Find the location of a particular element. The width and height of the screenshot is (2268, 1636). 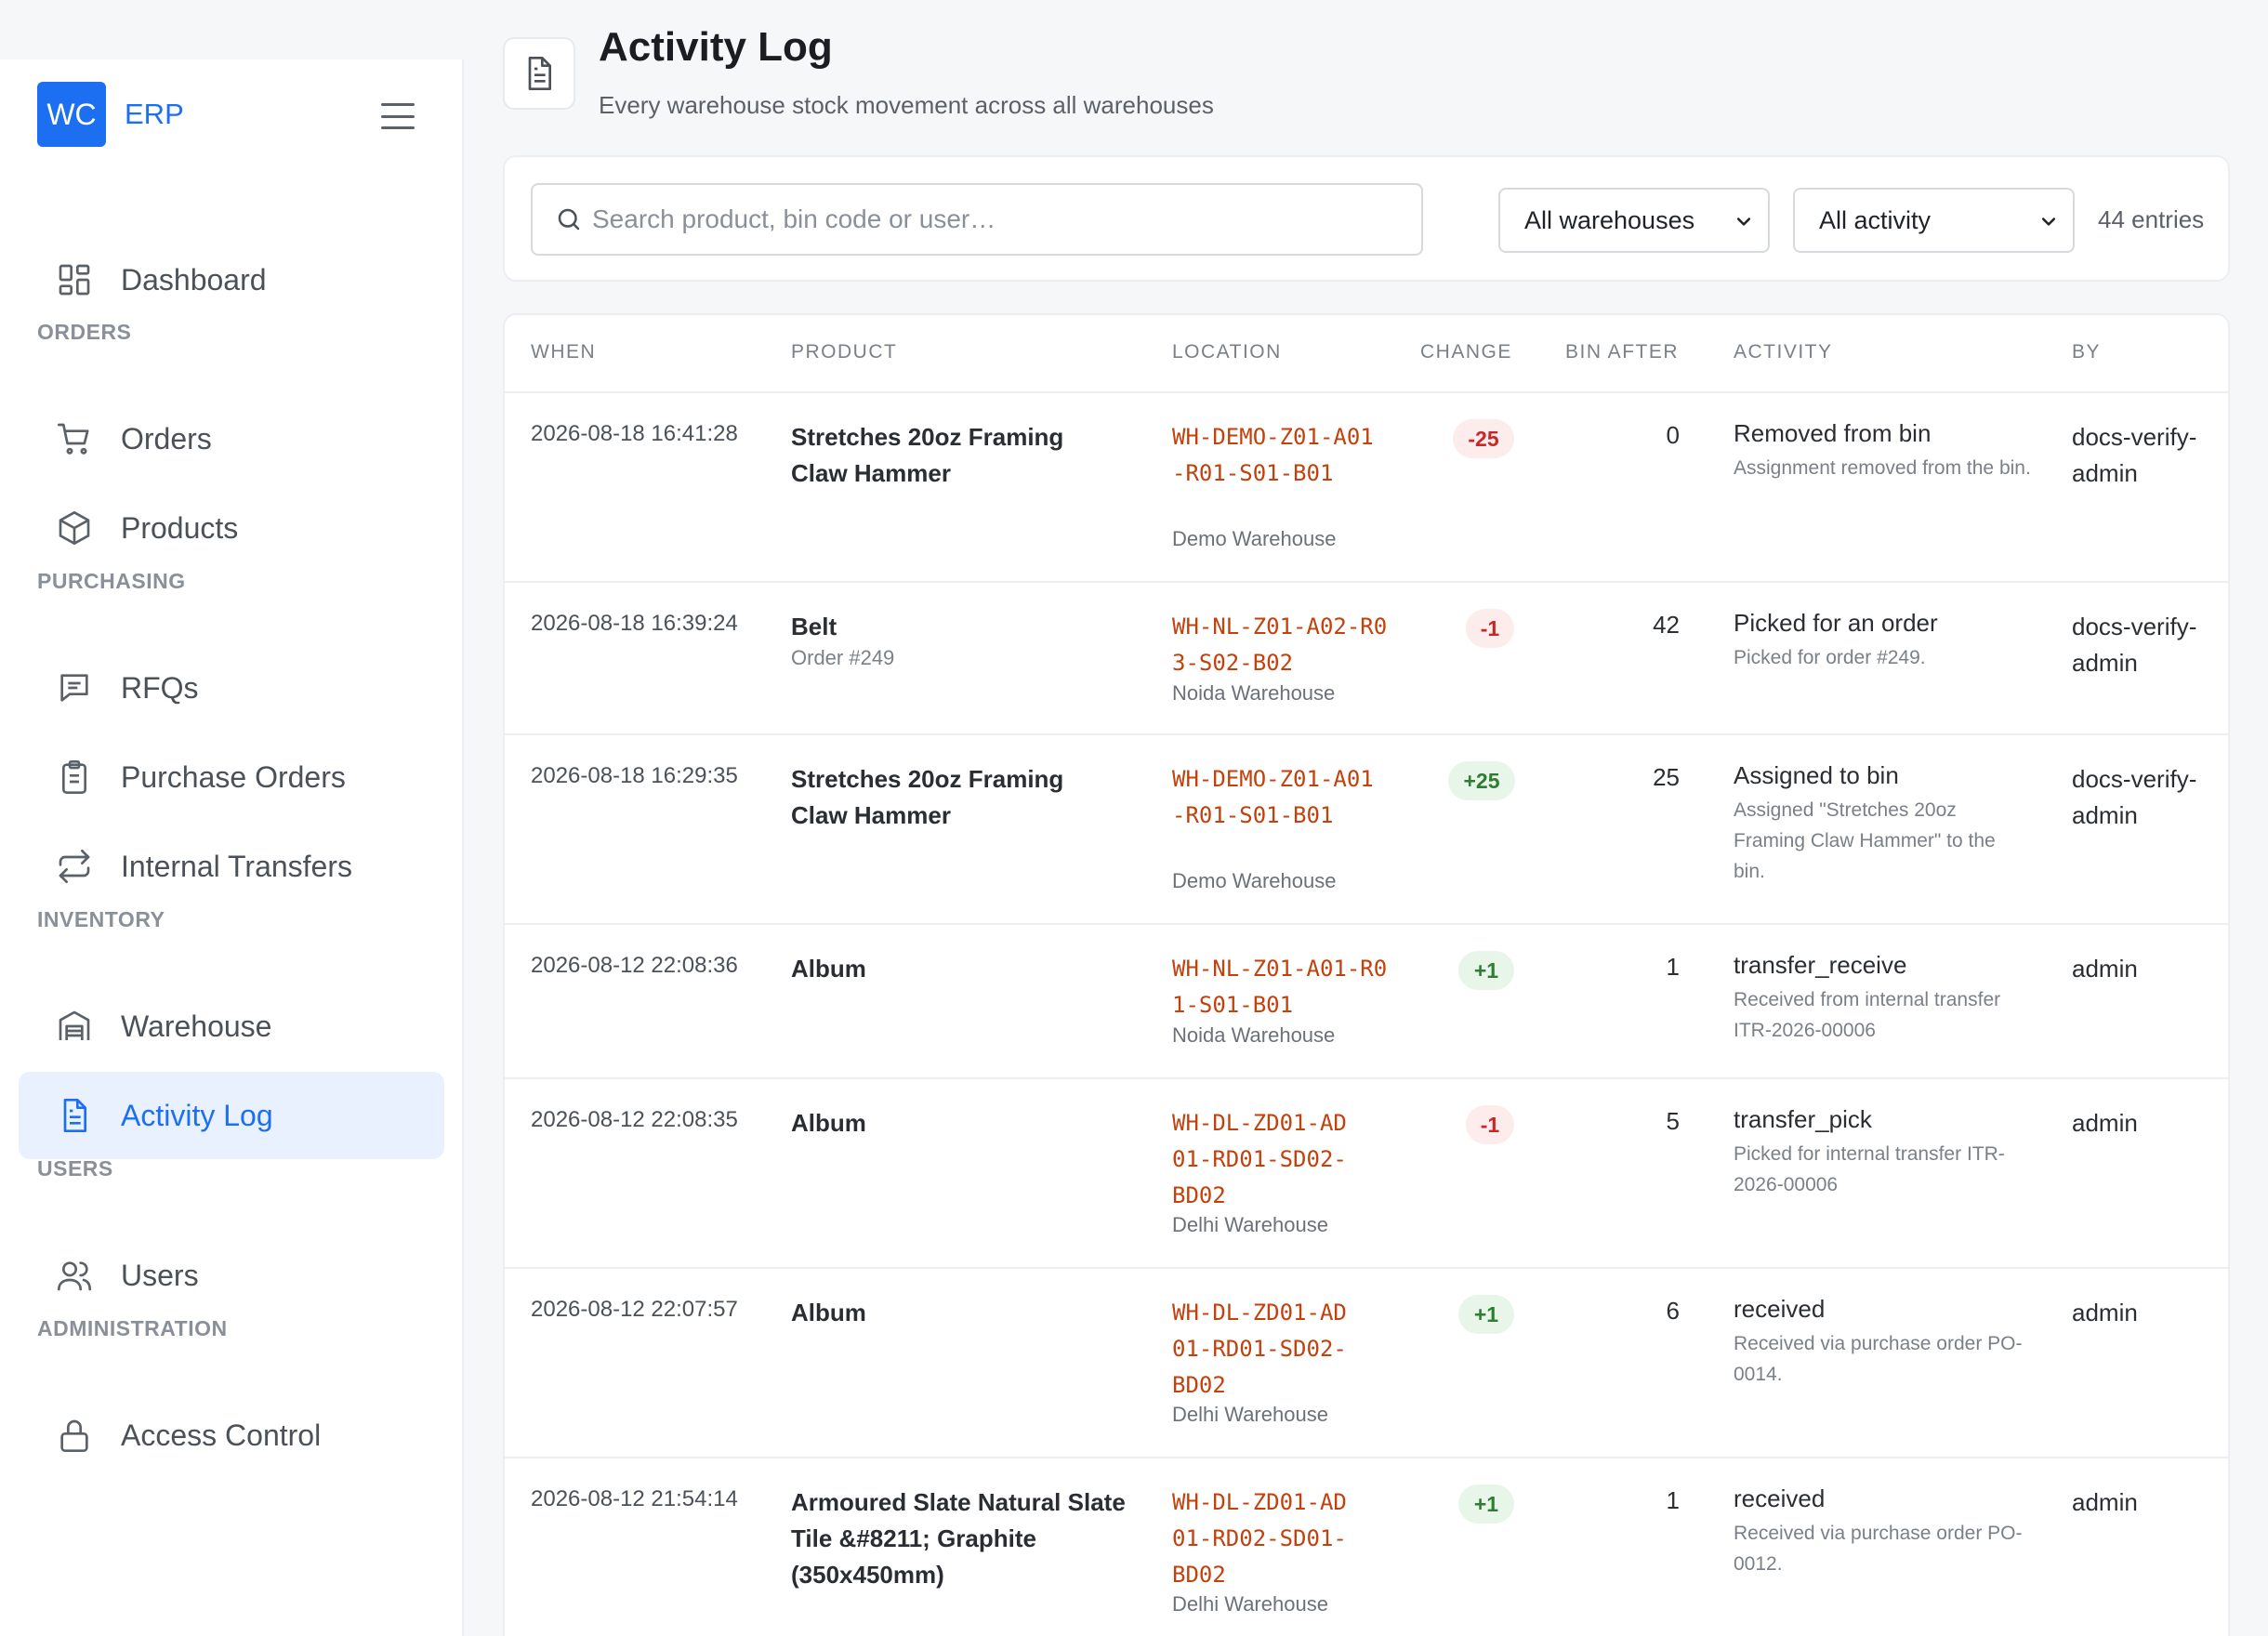

change-badge: -25 is located at coordinates (1484, 439).